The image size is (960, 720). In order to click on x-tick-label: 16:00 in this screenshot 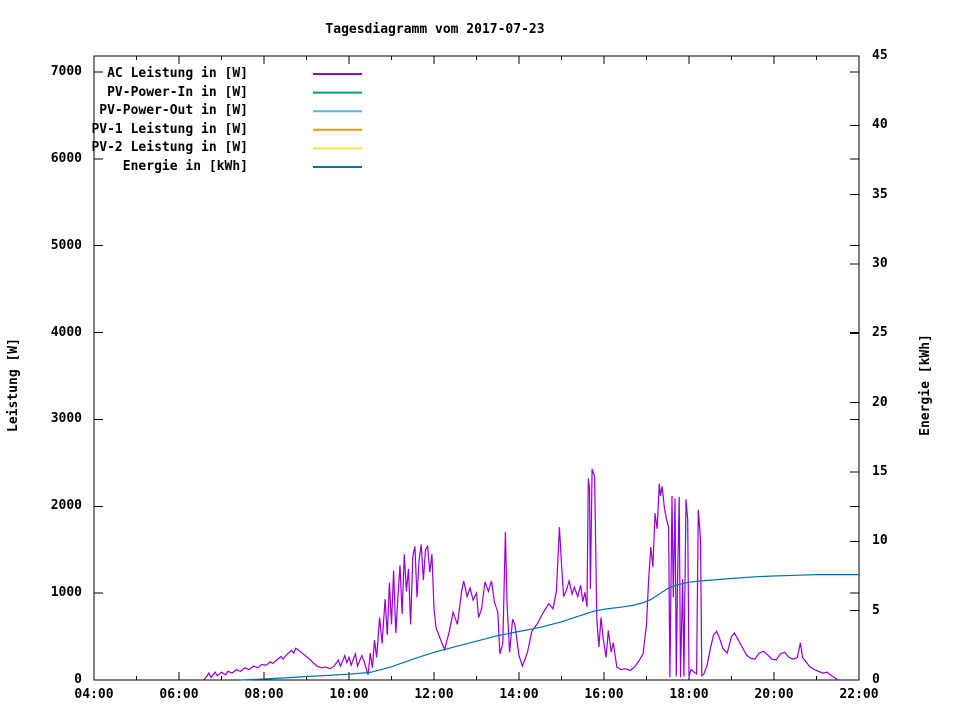, I will do `click(604, 694)`.